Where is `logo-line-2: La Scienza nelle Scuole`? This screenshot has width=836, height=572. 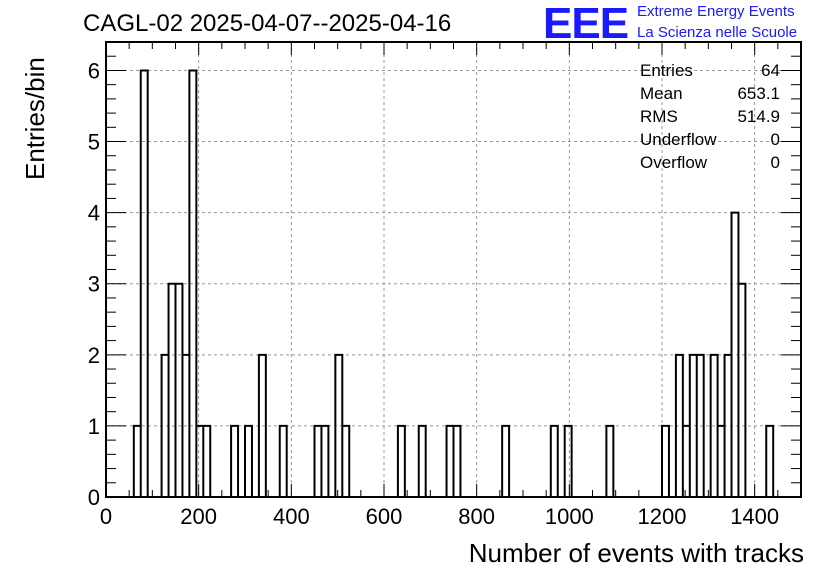
logo-line-2: La Scienza nelle Scuole is located at coordinates (717, 32).